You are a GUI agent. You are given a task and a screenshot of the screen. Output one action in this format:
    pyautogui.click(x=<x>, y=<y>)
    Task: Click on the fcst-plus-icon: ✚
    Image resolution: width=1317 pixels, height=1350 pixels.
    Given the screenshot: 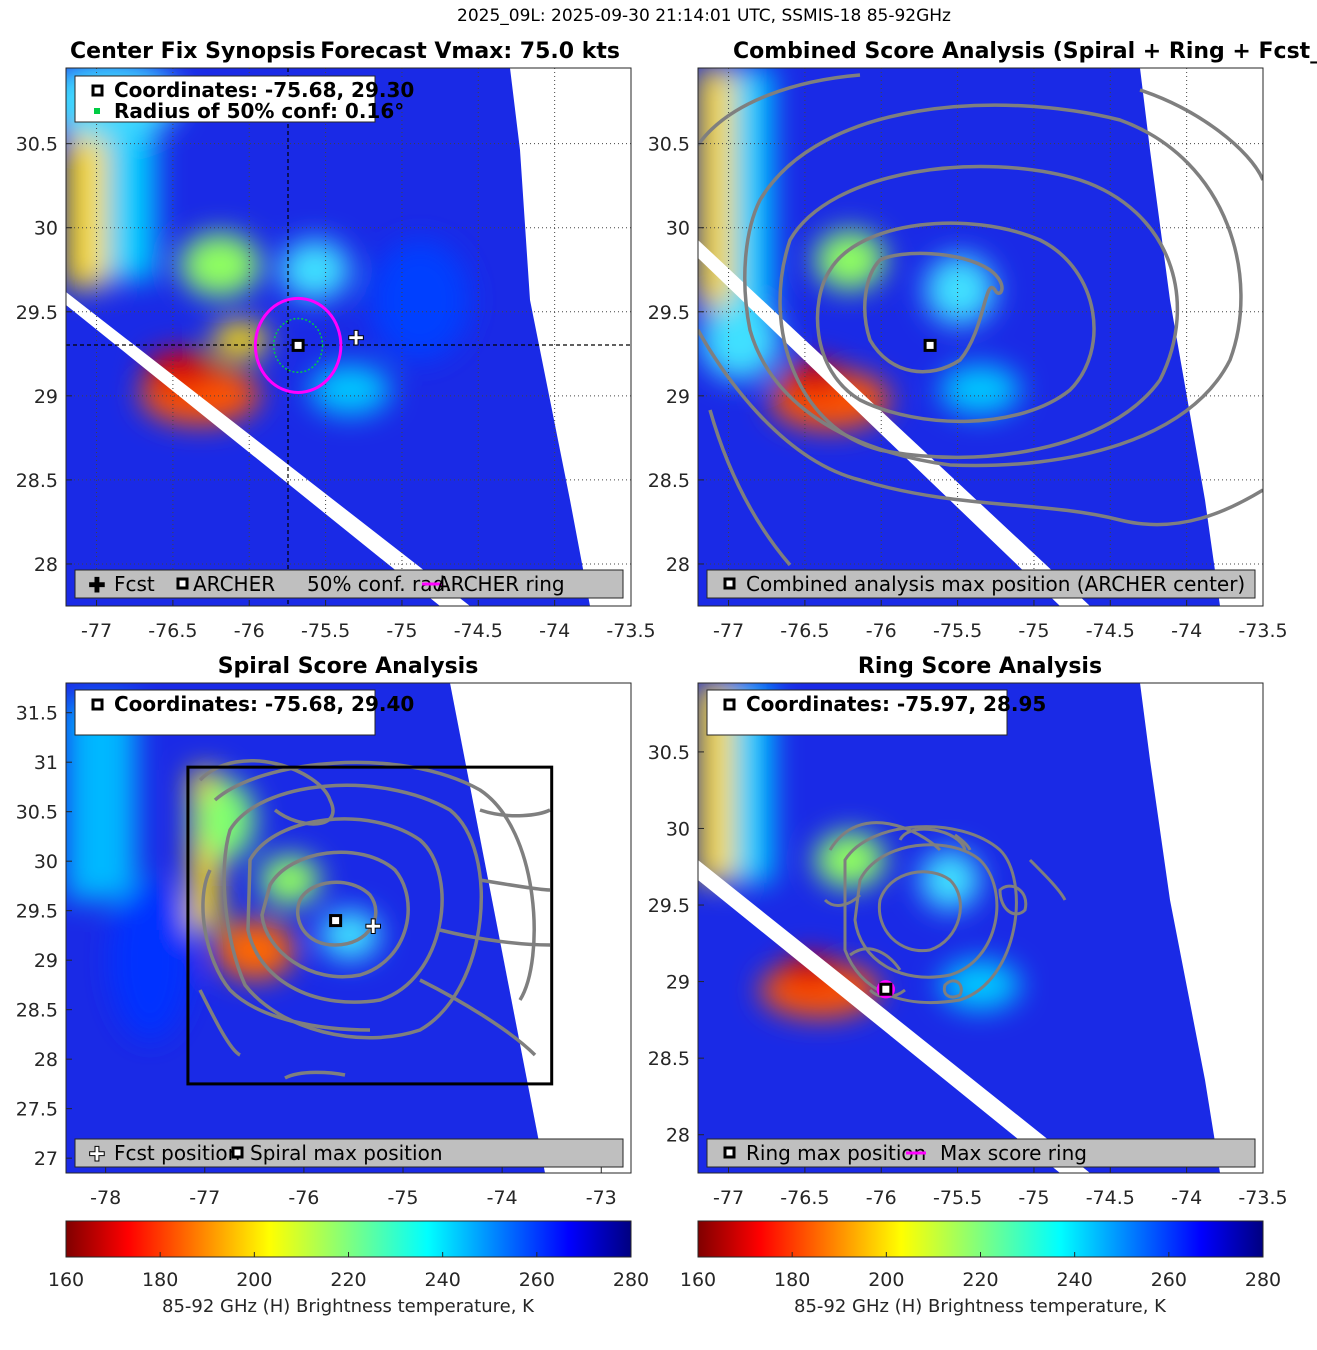 What is the action you would take?
    pyautogui.click(x=97, y=585)
    